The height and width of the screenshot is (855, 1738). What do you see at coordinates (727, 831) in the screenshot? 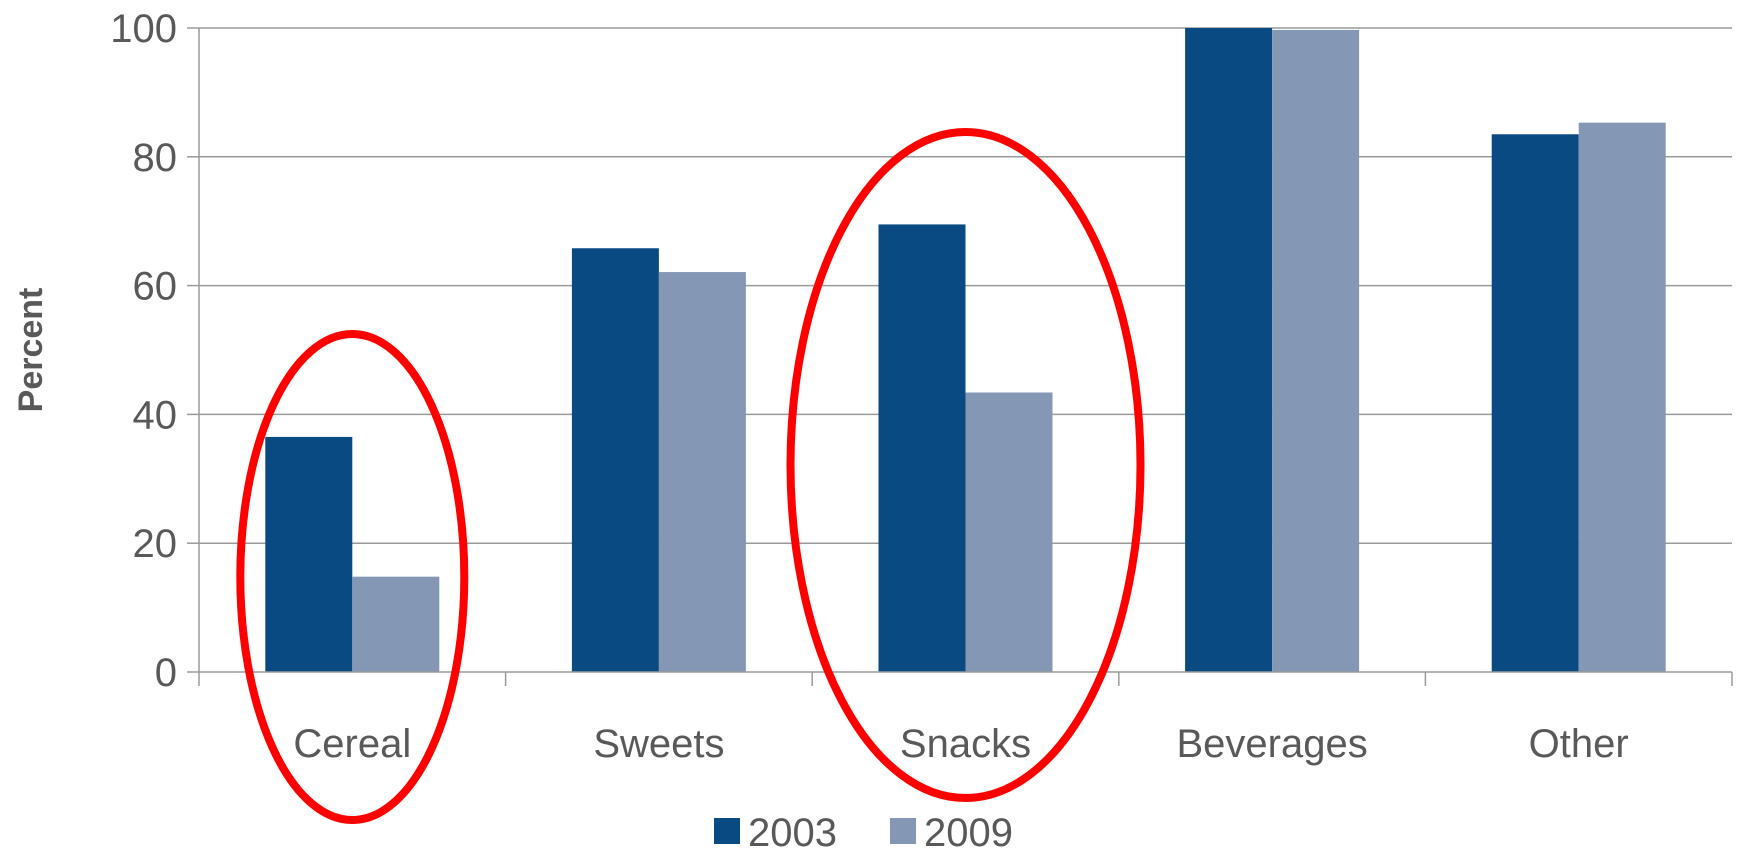
I see `legend-swatch-2003` at bounding box center [727, 831].